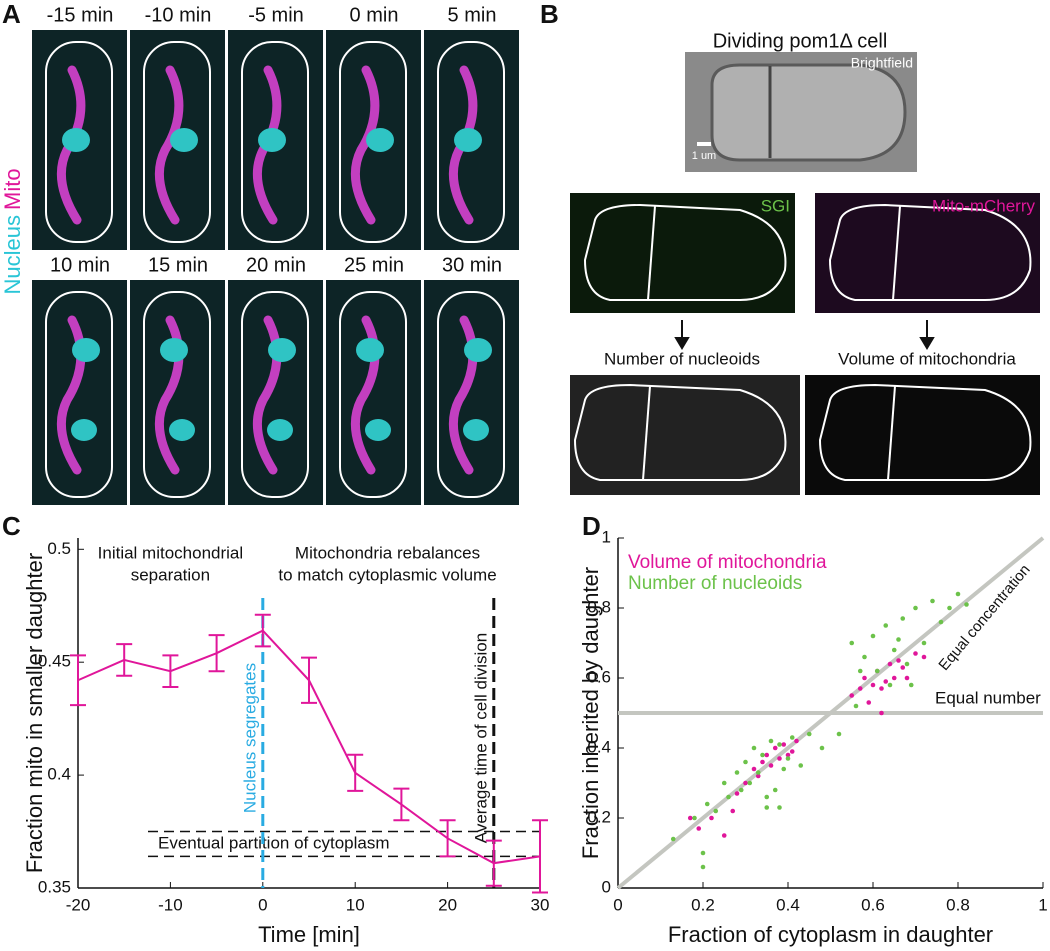 This screenshot has height=951, width=1050. Describe the element at coordinates (590, 713) in the screenshot. I see `y-axis-label: Fraction inherited by daughter` at that location.